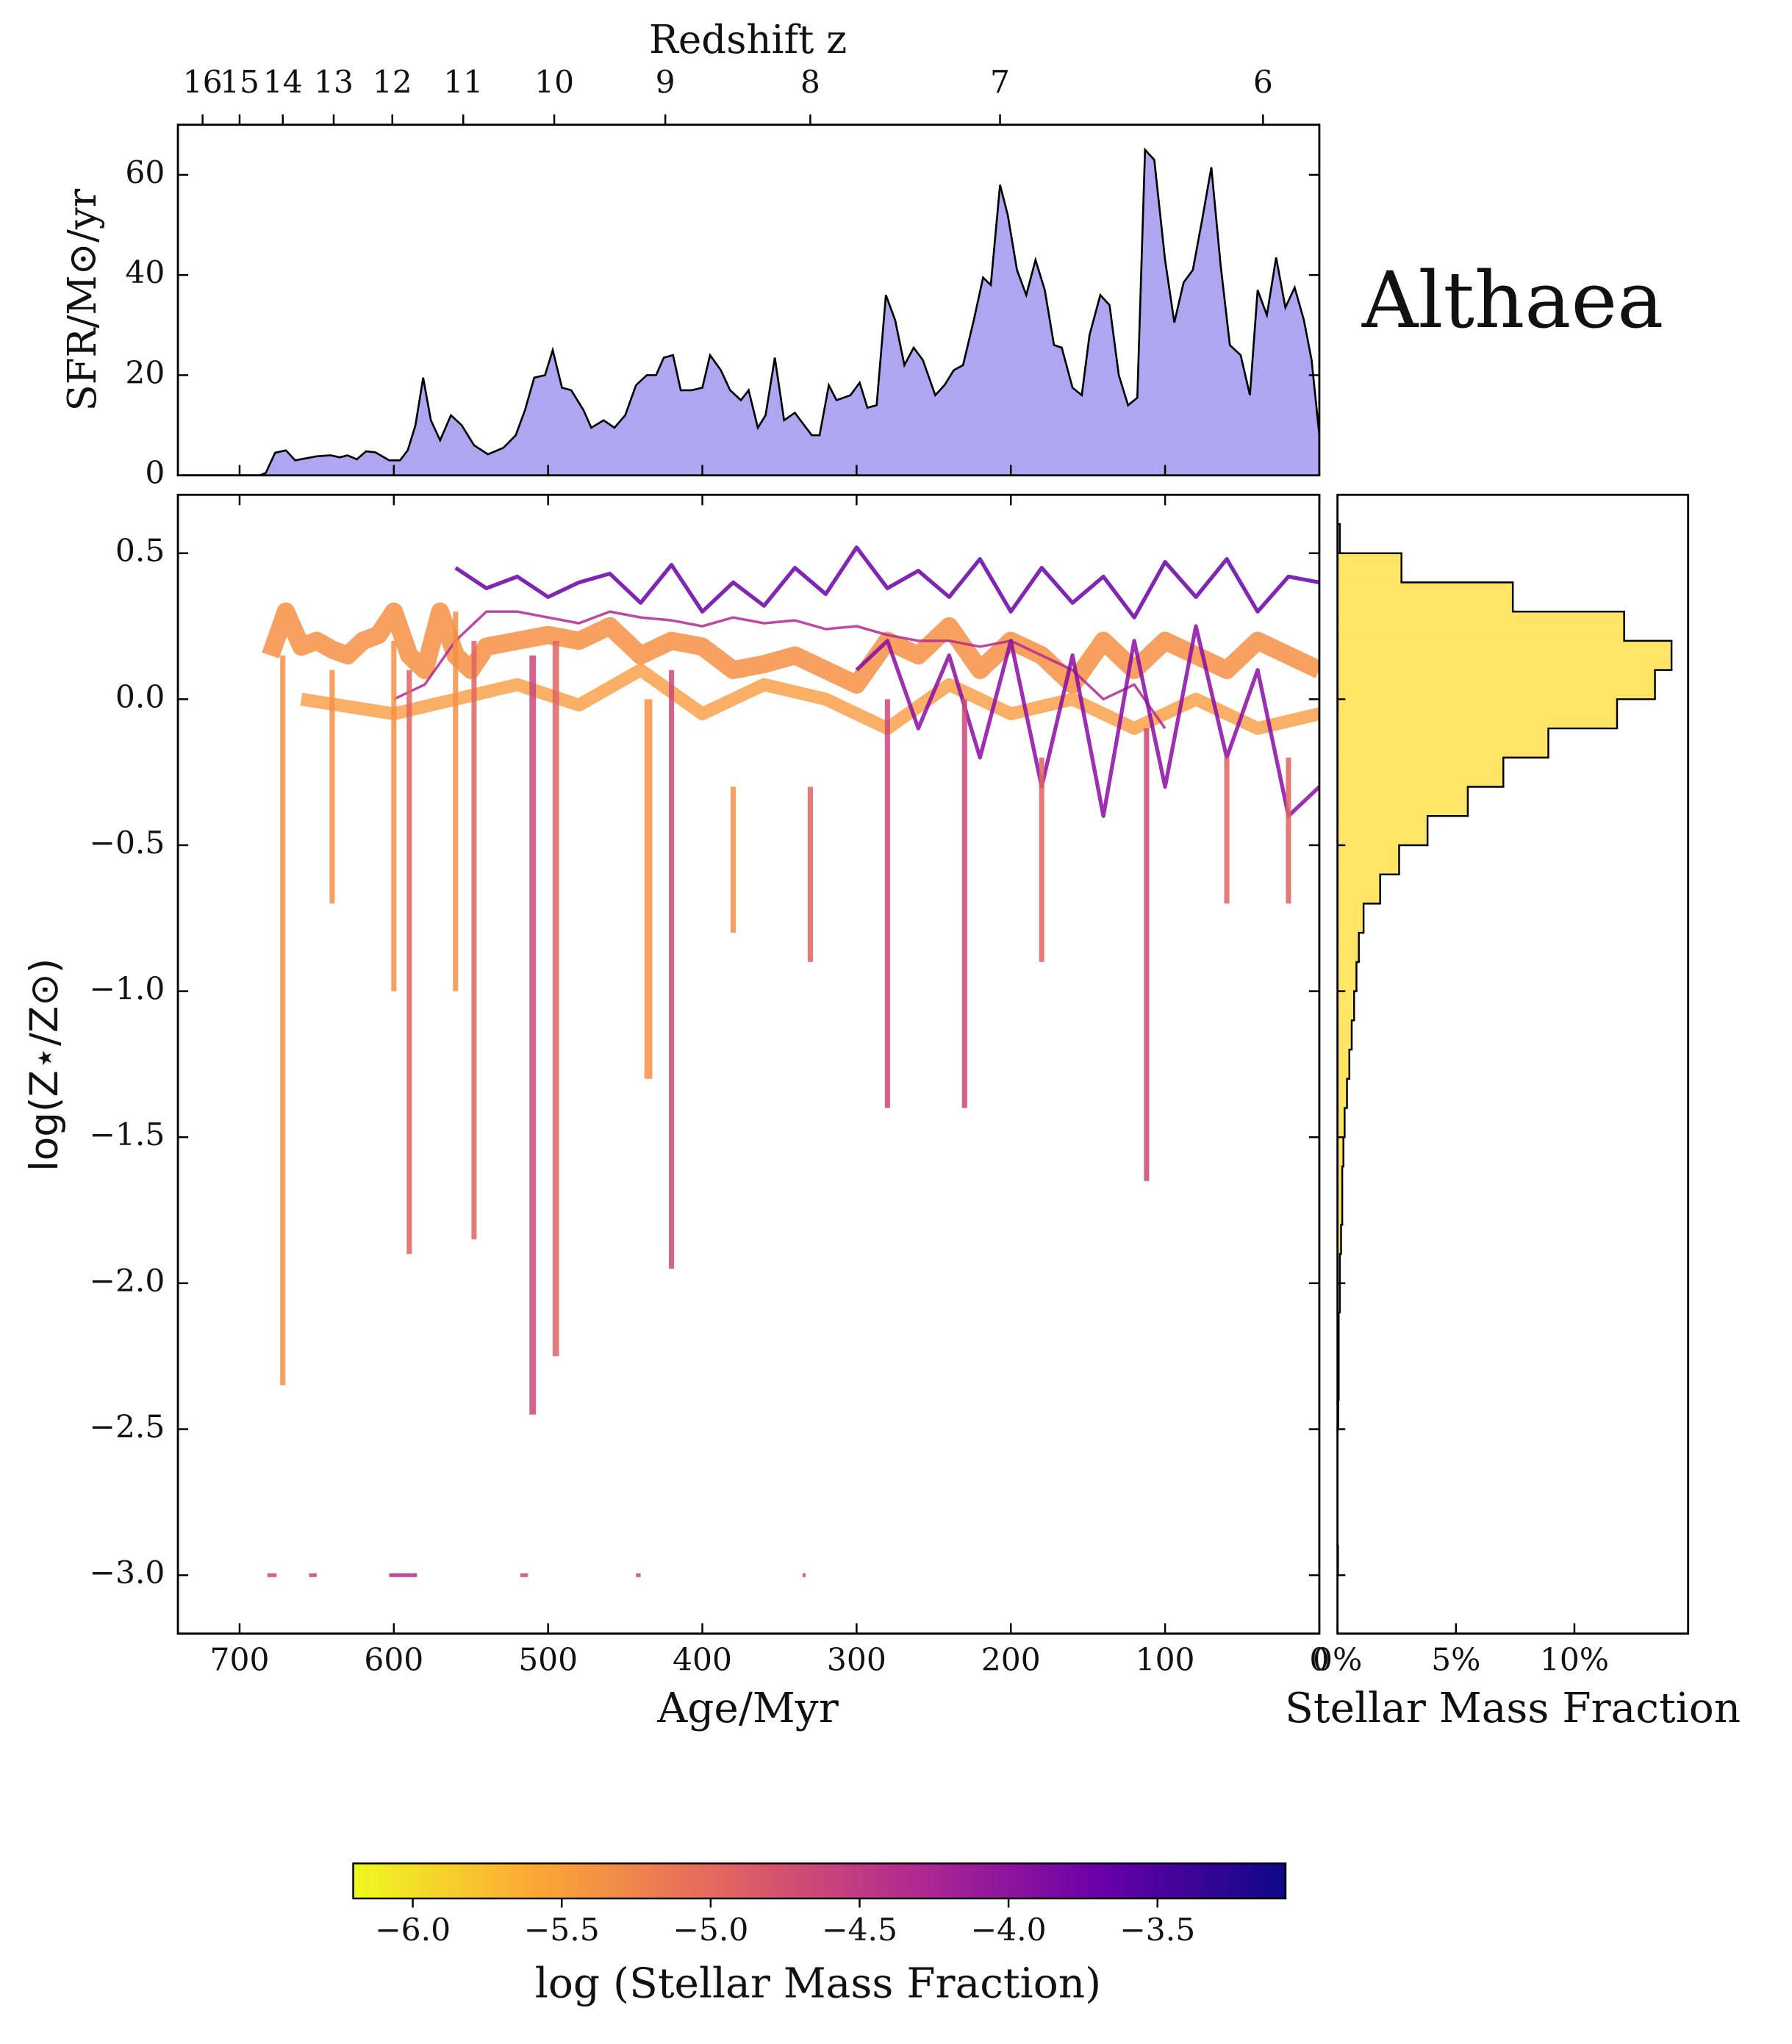 Image resolution: width=1792 pixels, height=2044 pixels. What do you see at coordinates (127, 1281) in the screenshot?
I see `y-tick-label: −2.0` at bounding box center [127, 1281].